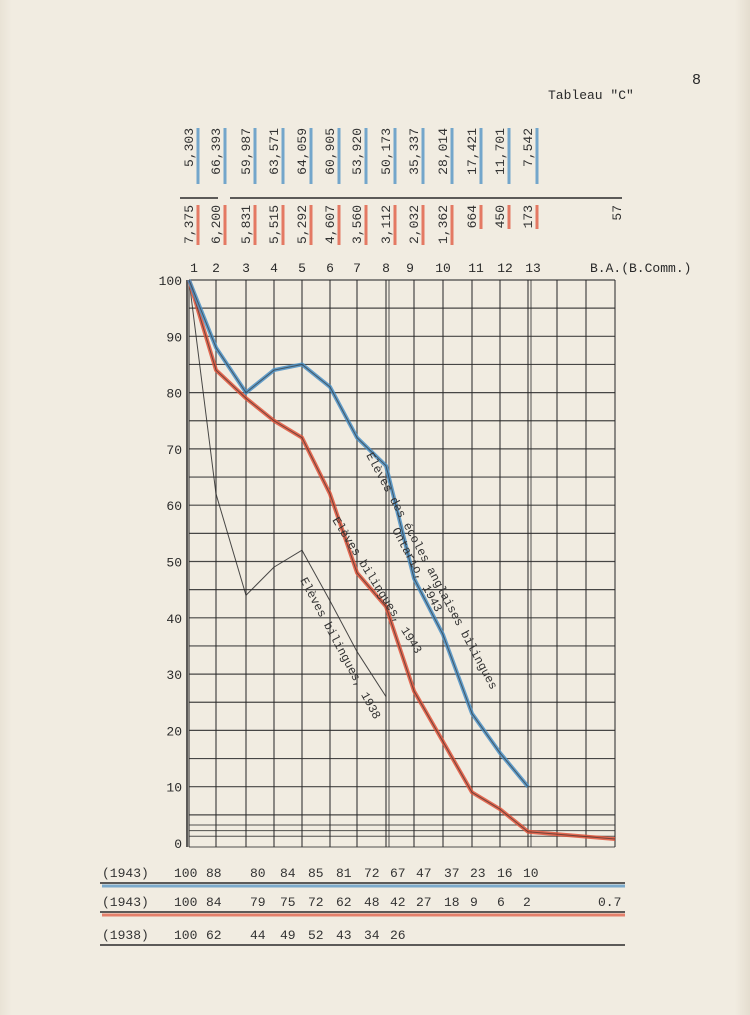 This screenshot has width=750, height=1015. What do you see at coordinates (414, 151) in the screenshot?
I see `blue-count: 35,337` at bounding box center [414, 151].